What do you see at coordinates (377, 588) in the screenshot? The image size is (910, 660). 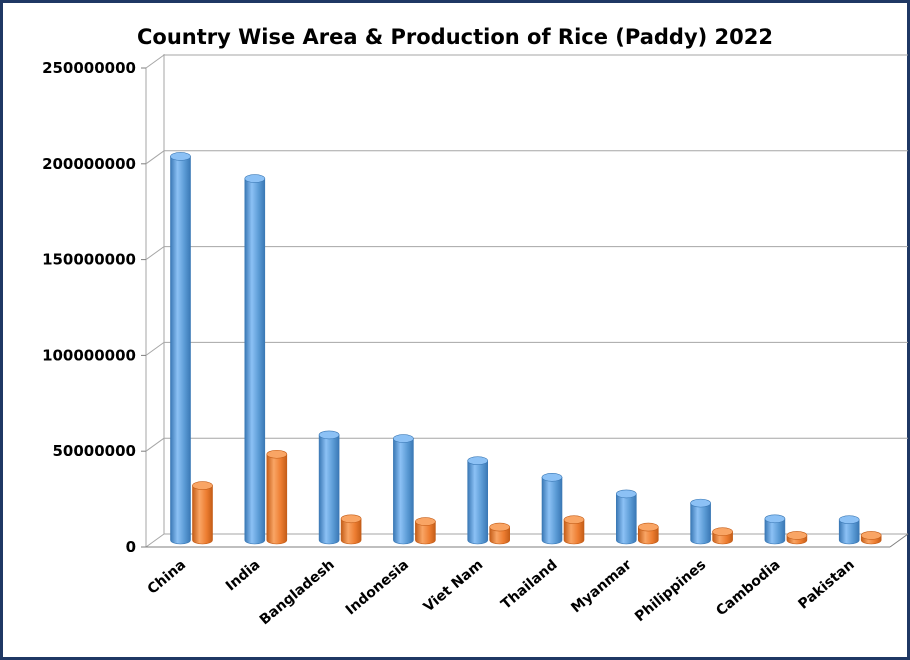 I see `x-tick-label: Indonesia` at bounding box center [377, 588].